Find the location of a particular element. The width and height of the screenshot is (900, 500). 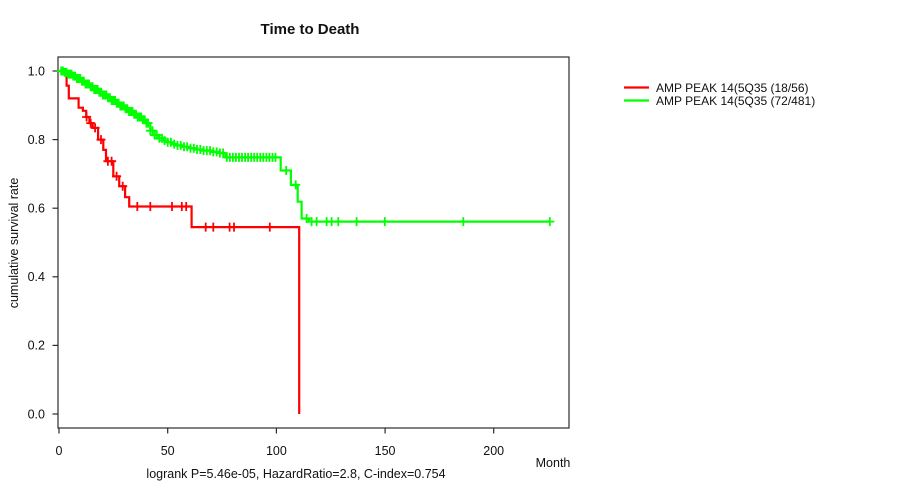

x-tick-label: 50 is located at coordinates (168, 451).